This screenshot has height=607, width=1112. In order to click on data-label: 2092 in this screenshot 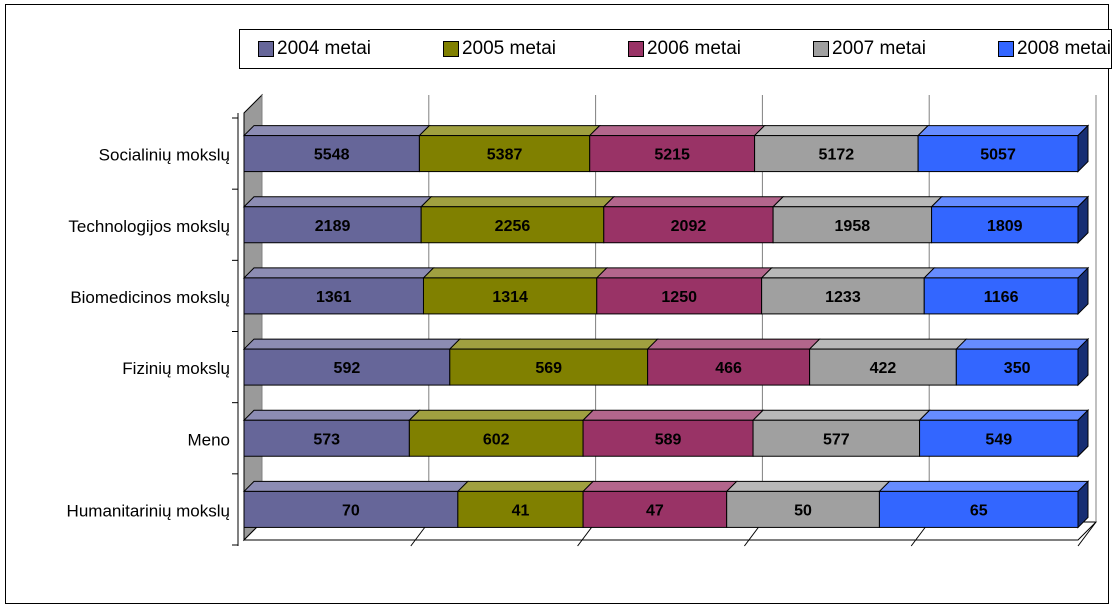, I will do `click(689, 226)`.